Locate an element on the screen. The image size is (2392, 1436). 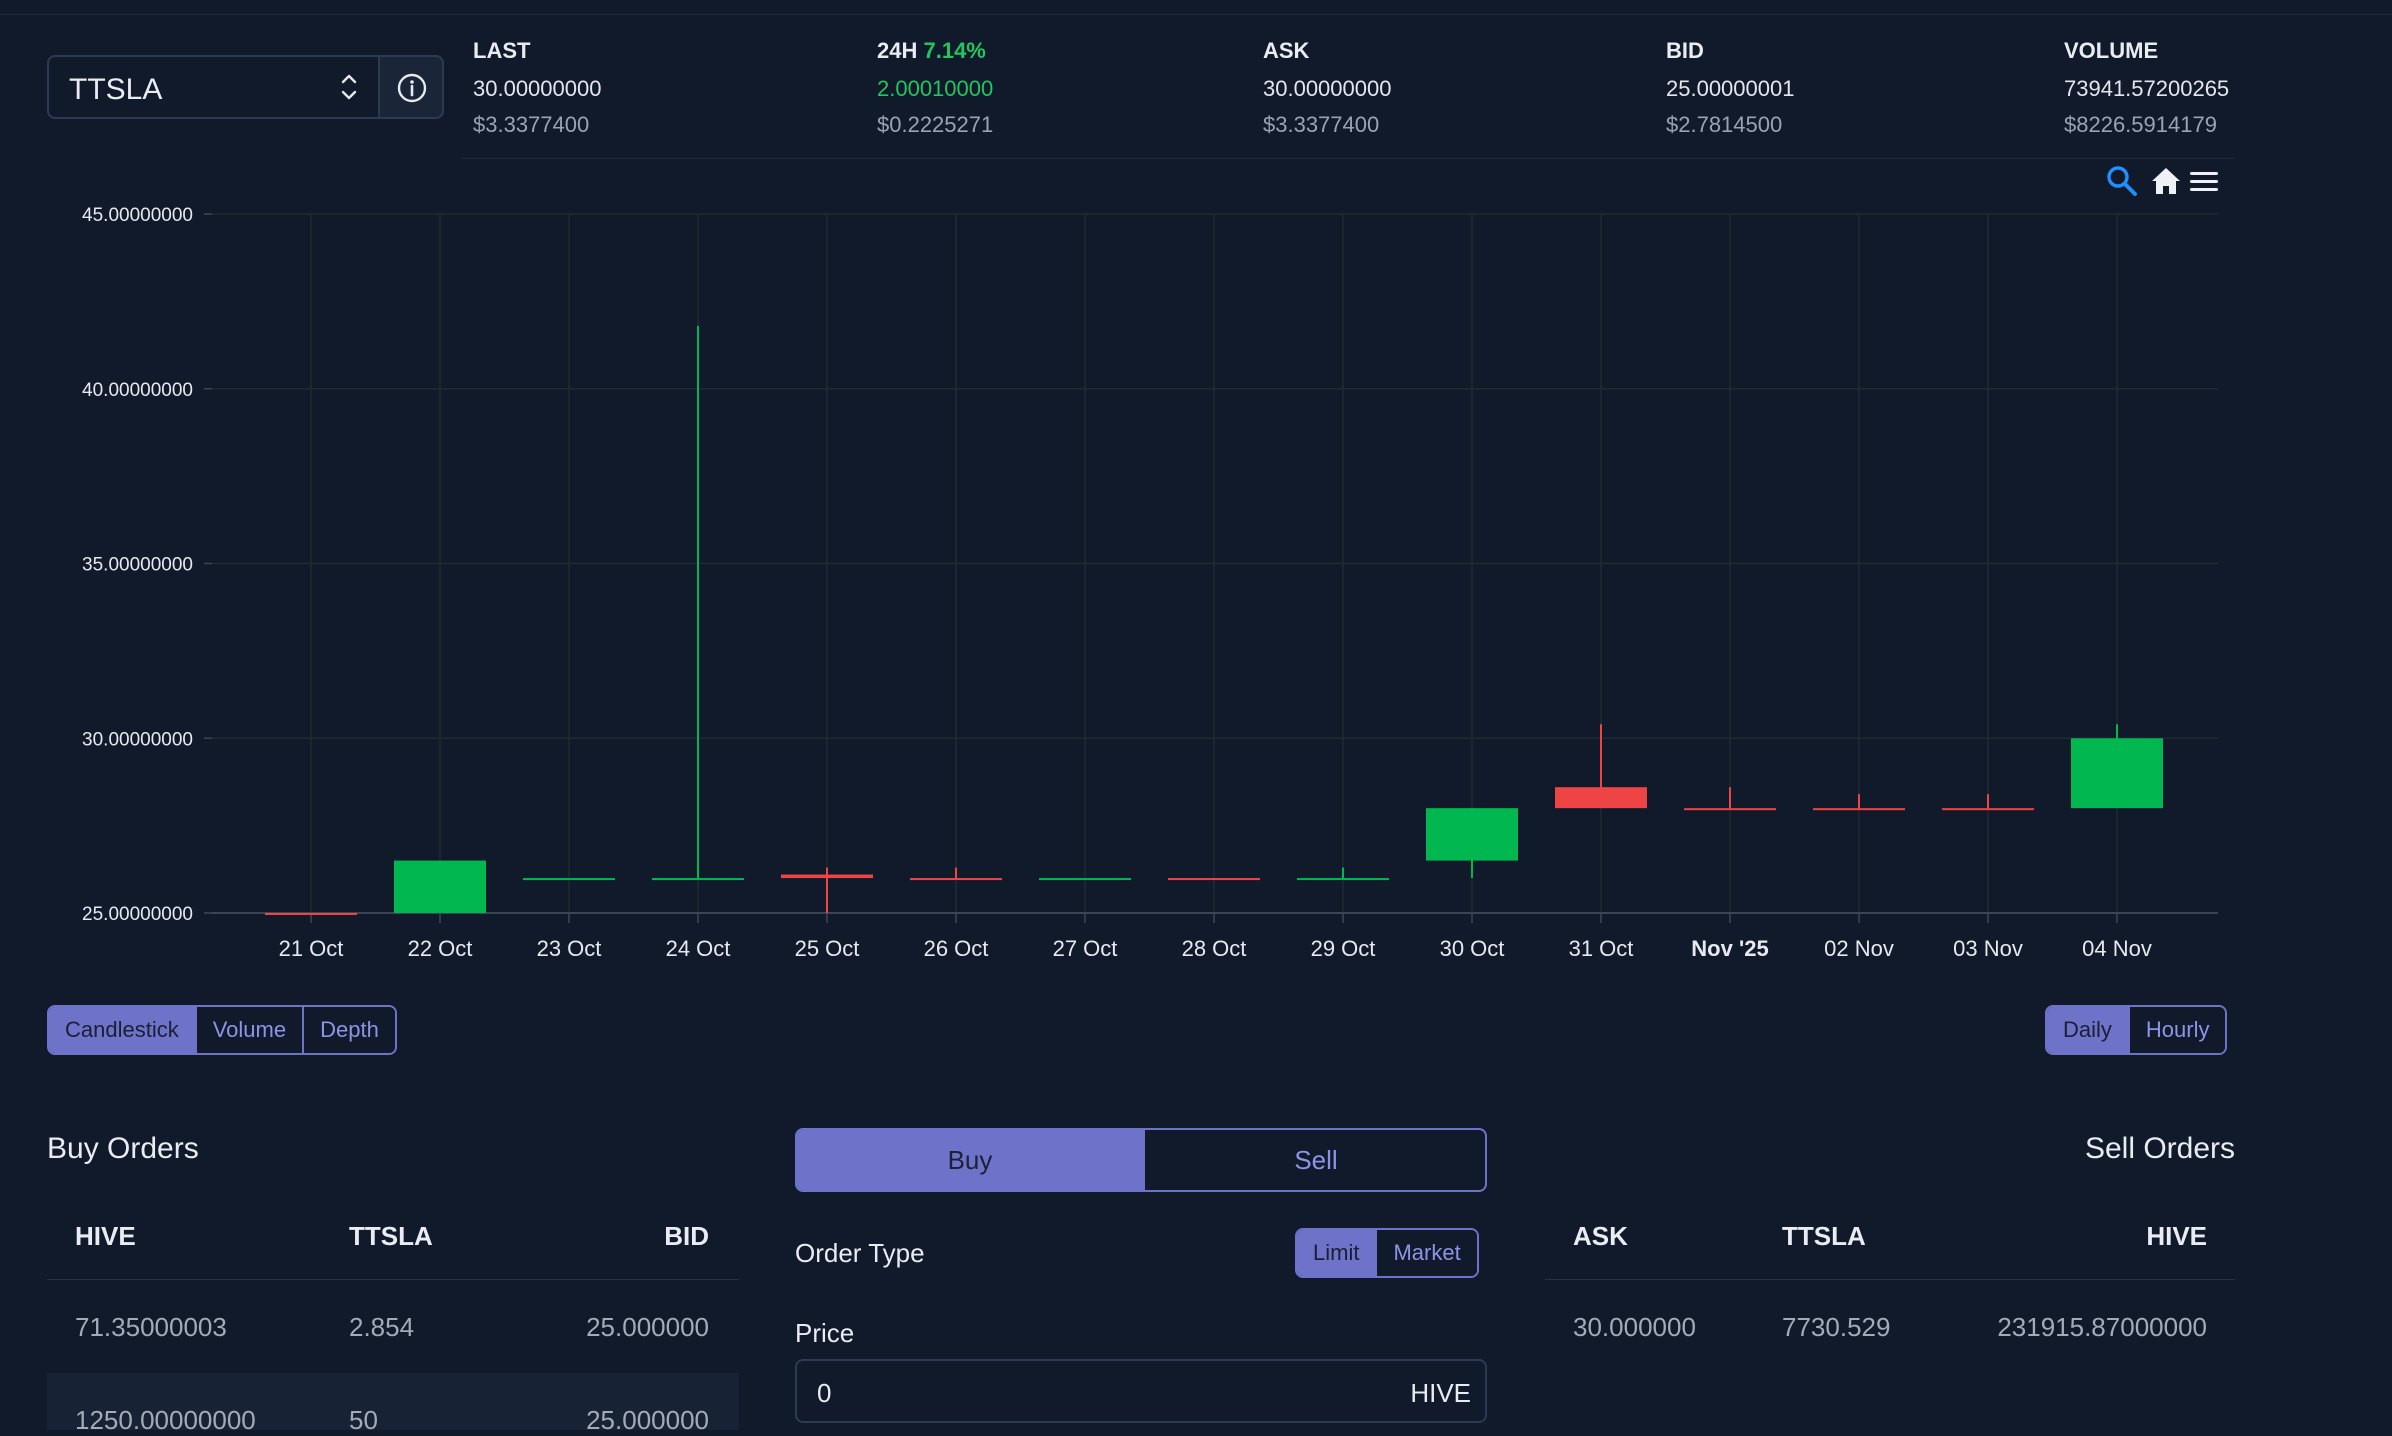
buy-orders-title: Buy Orders is located at coordinates (123, 1148).